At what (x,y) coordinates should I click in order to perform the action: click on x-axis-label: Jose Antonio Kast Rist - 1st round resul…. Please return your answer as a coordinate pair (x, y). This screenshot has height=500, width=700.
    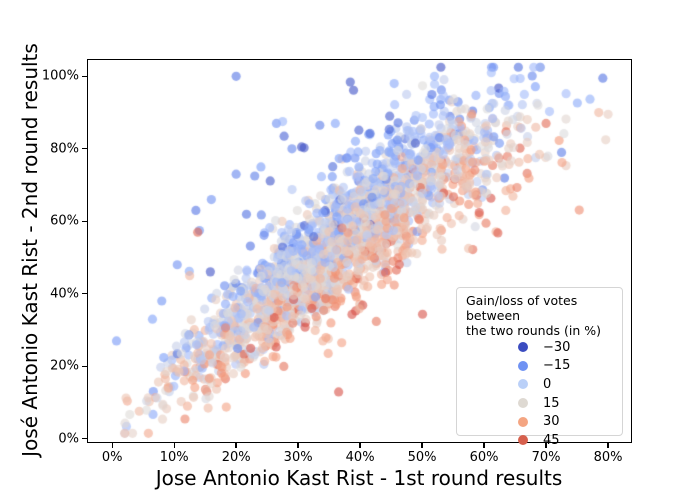
    Looking at the image, I should click on (359, 478).